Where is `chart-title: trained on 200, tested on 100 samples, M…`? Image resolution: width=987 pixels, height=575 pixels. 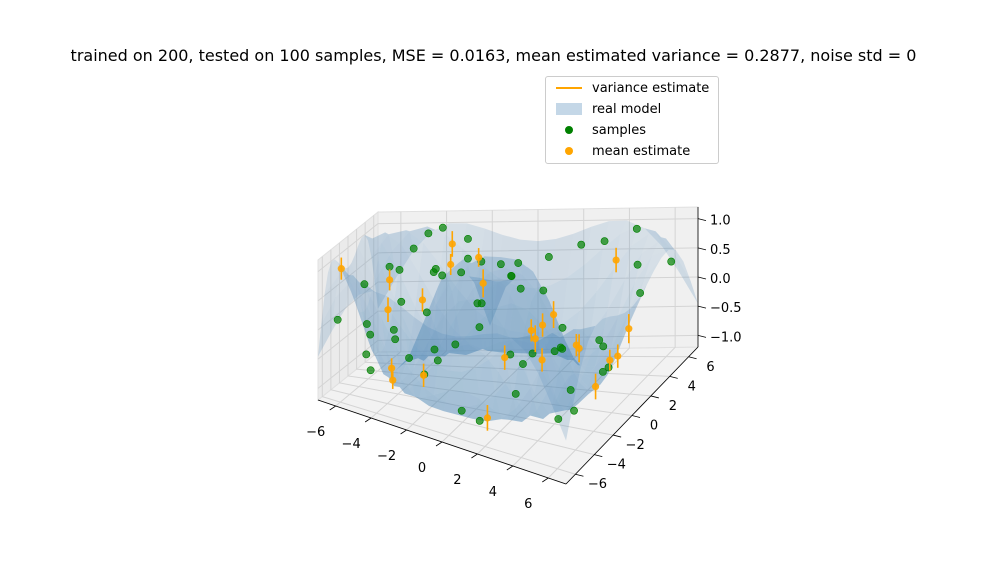
chart-title: trained on 200, tested on 100 samples, M… is located at coordinates (493, 55).